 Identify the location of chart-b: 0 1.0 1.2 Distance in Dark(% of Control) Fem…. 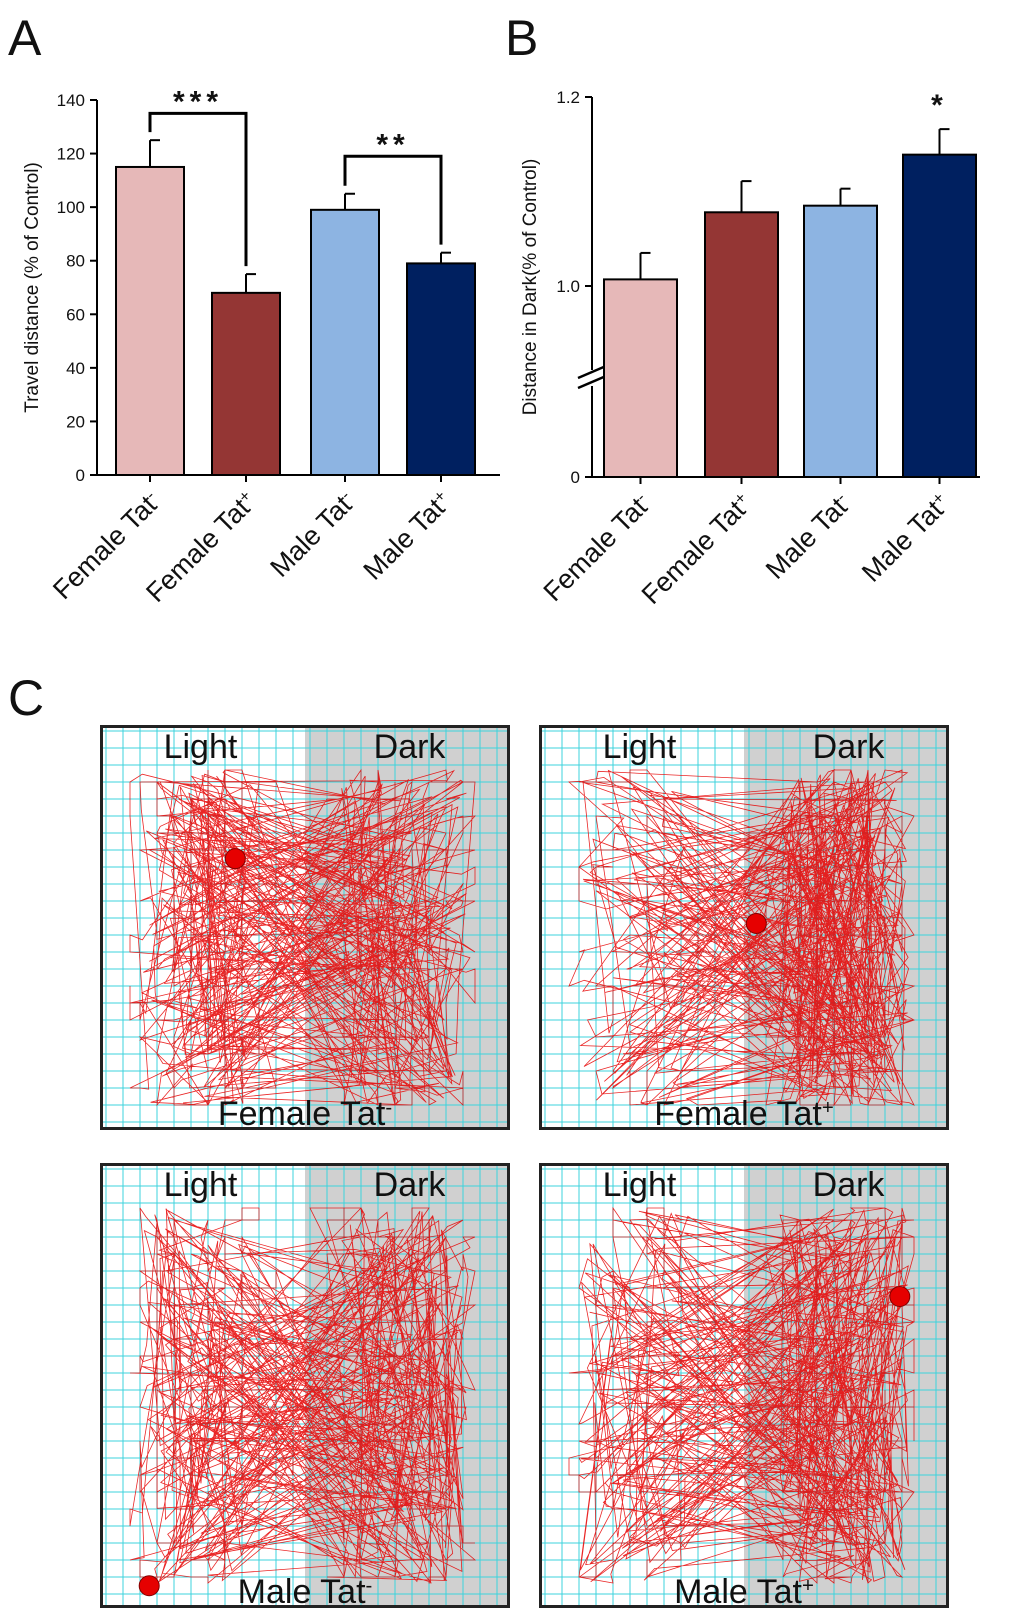
(750, 349).